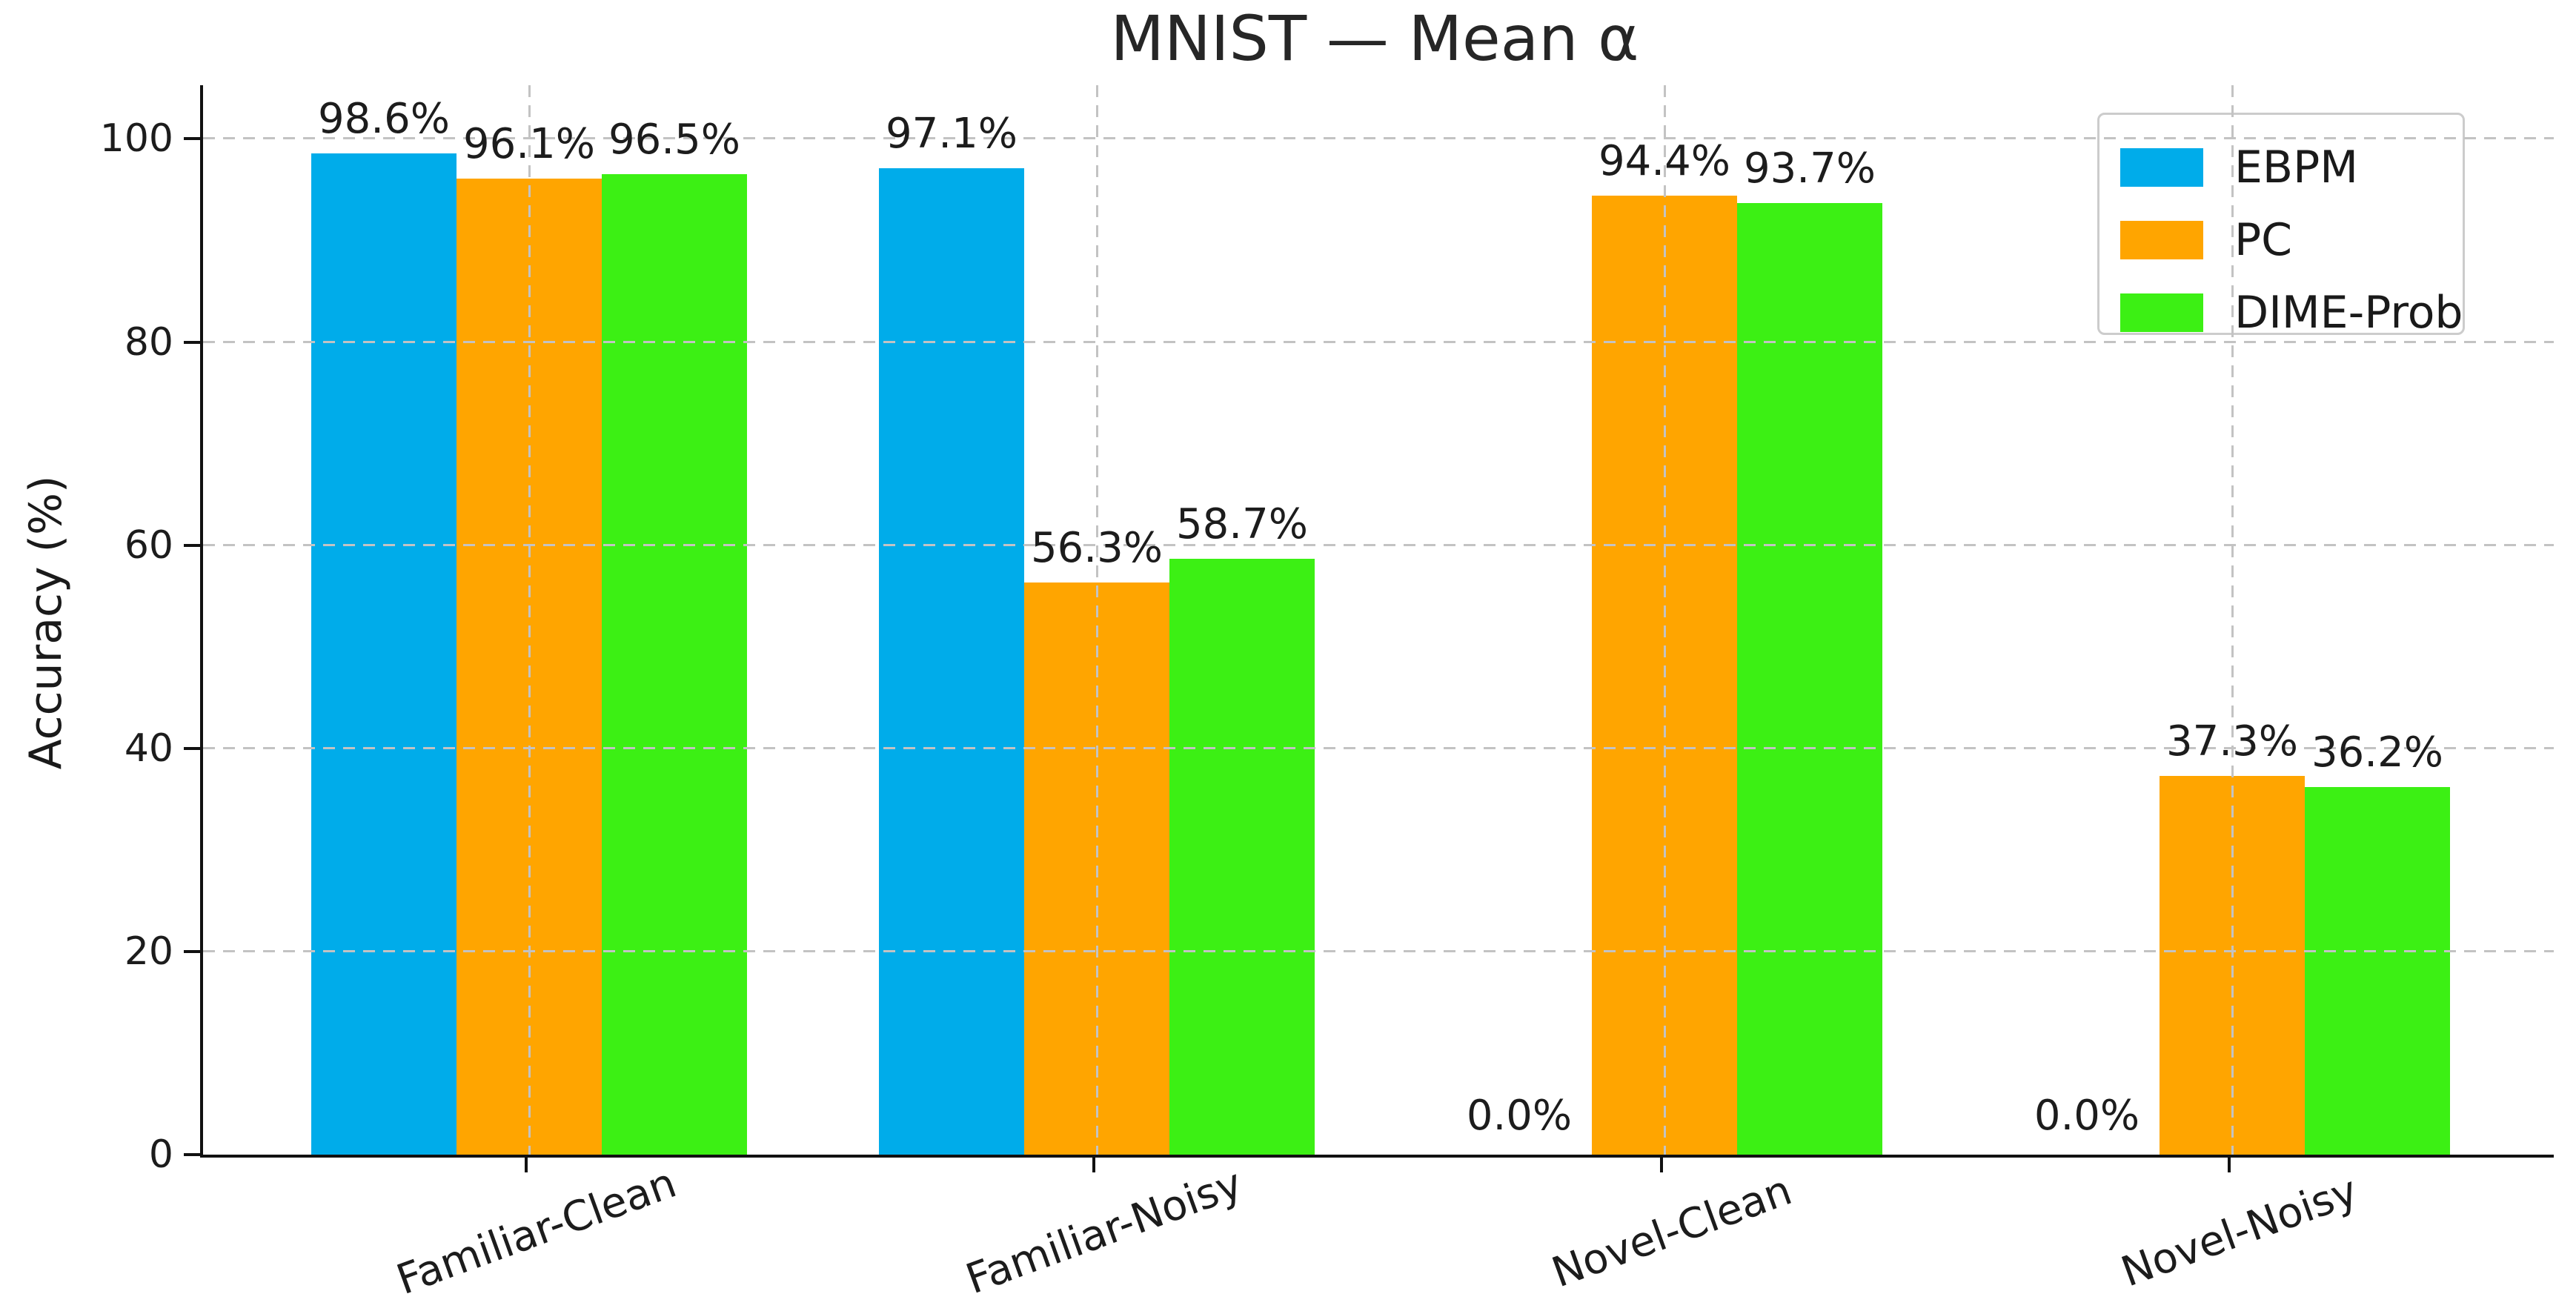 The height and width of the screenshot is (1311, 2576). Describe the element at coordinates (2239, 1231) in the screenshot. I see `x-tick-label-Novel-Noisy: Novel-Noisy` at that location.